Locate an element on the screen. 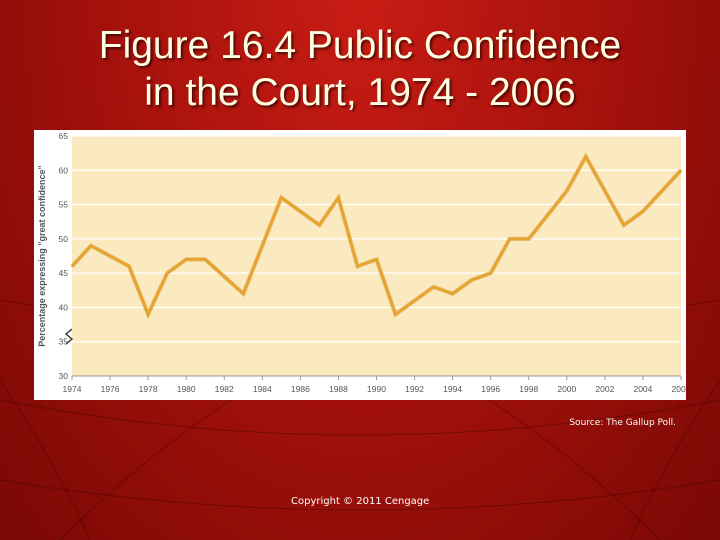 Image resolution: width=720 pixels, height=540 pixels. x-tick-label: 2000 is located at coordinates (566, 389).